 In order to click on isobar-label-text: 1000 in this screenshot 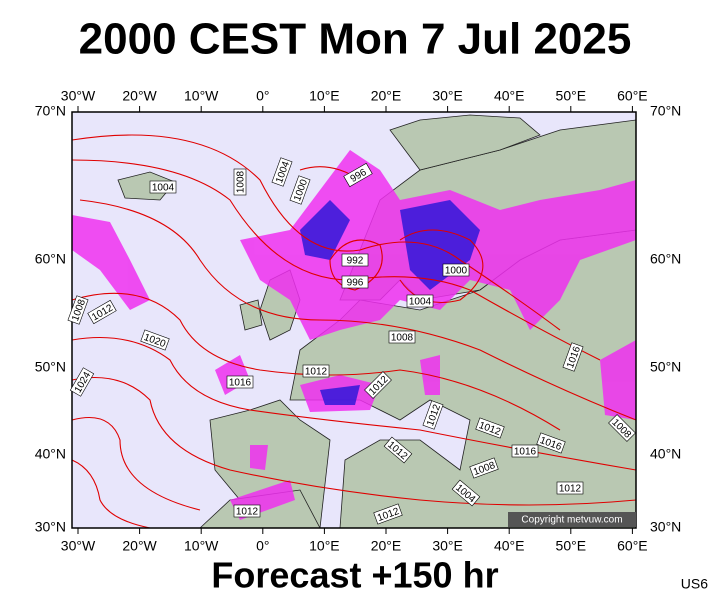, I will do `click(456, 271)`.